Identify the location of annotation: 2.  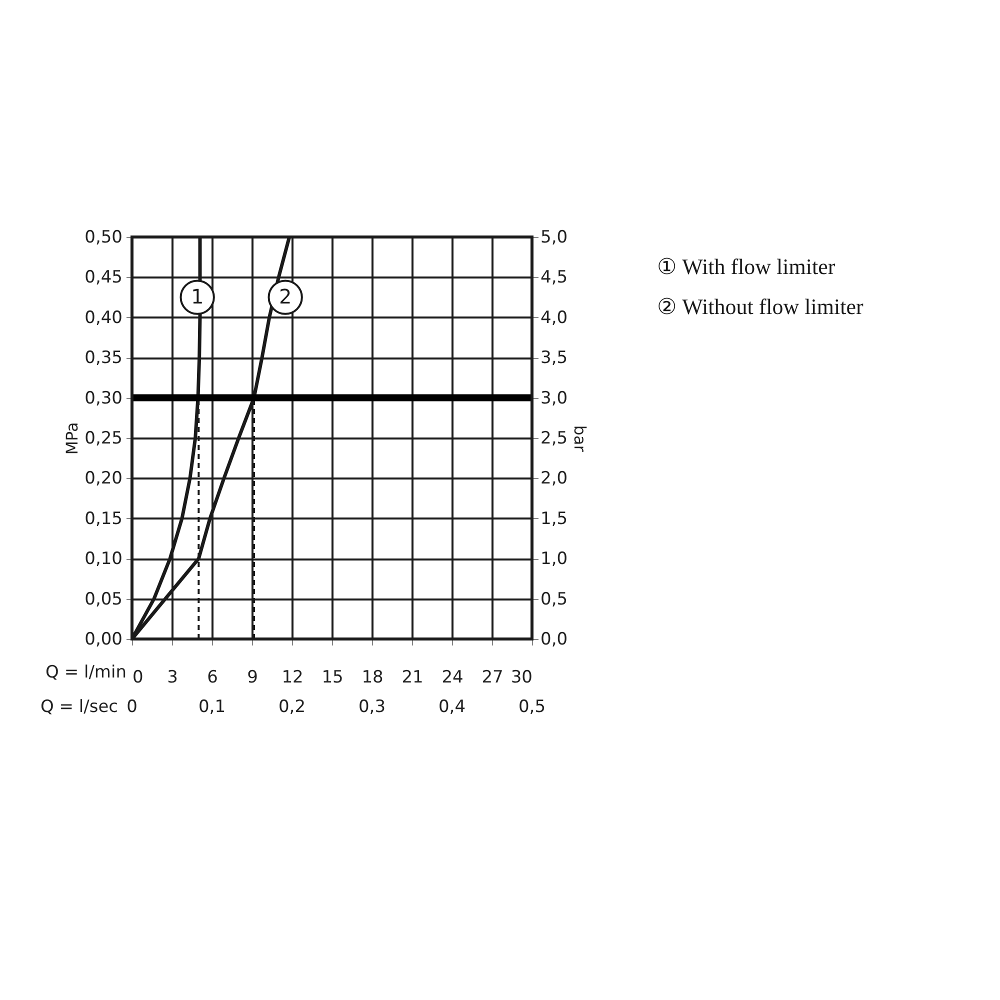
(285, 296).